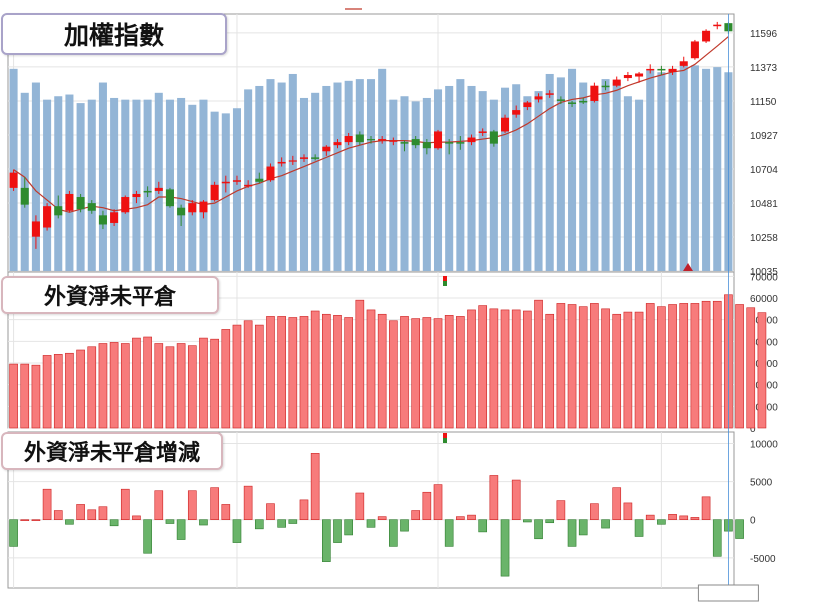  Describe the element at coordinates (764, 238) in the screenshot. I see `index-y-tick-label: 10258` at that location.